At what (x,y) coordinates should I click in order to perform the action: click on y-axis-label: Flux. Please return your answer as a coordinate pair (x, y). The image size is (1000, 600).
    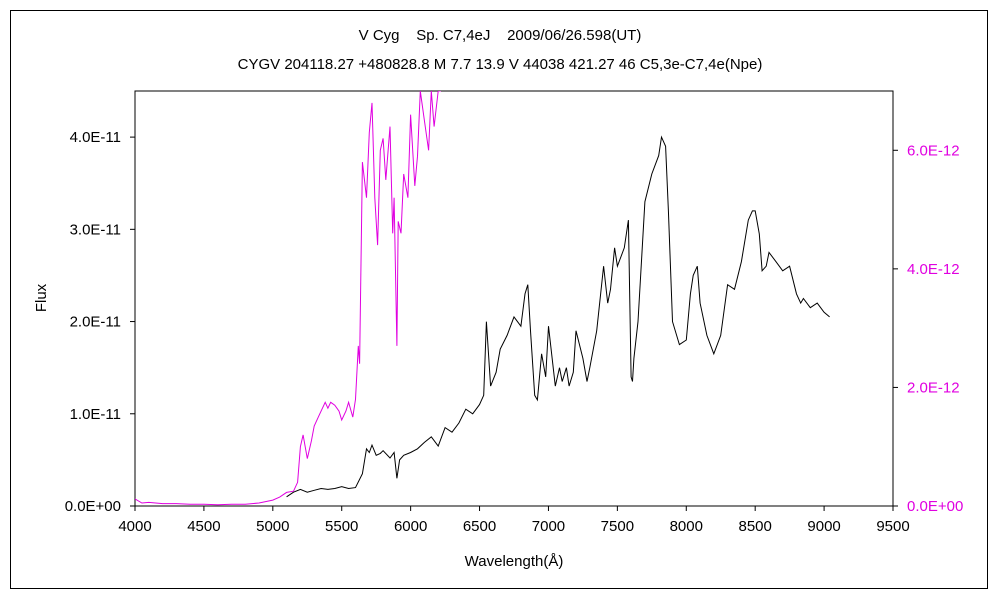
    Looking at the image, I should click on (41, 297).